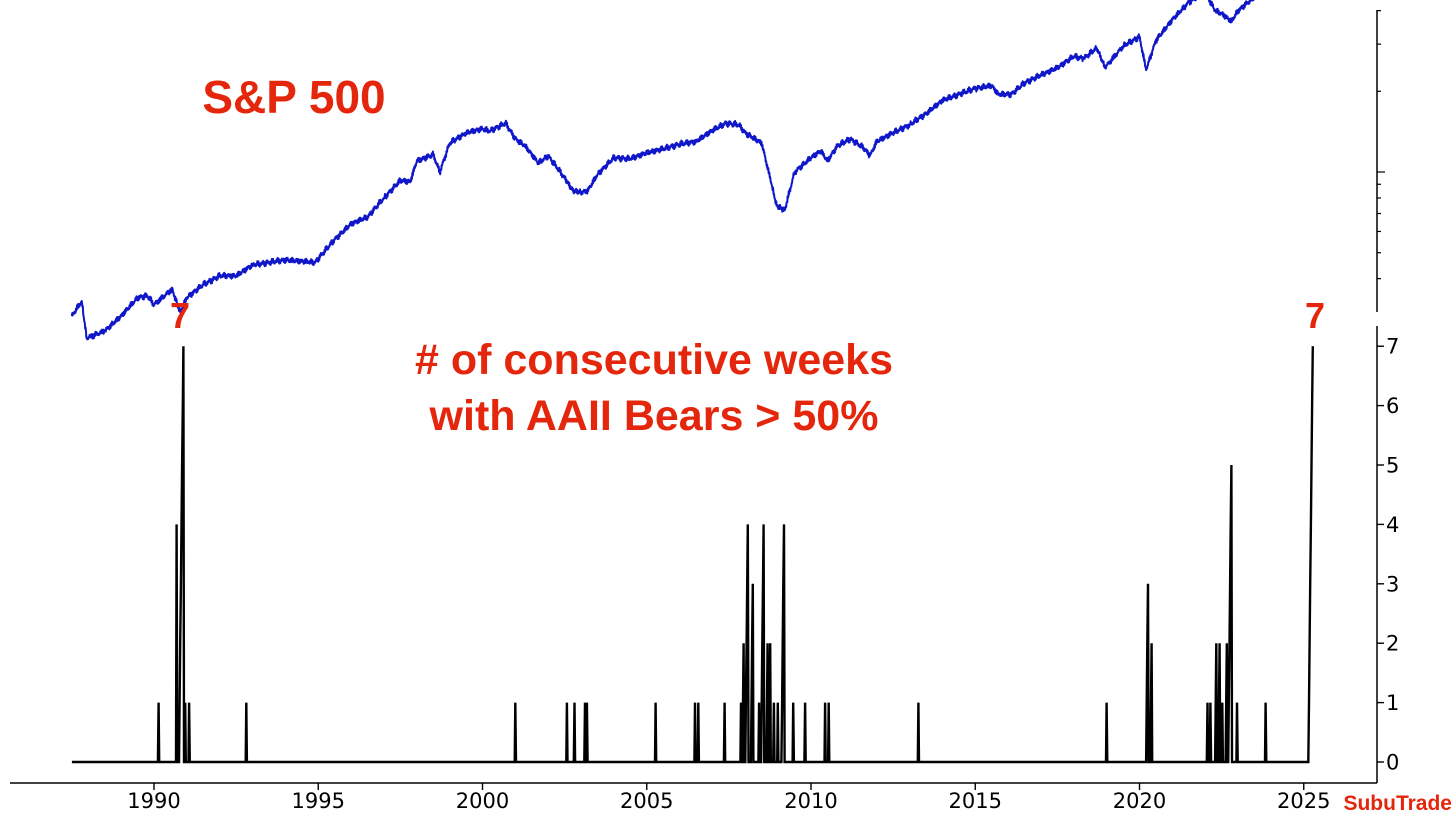 Image resolution: width=1456 pixels, height=821 pixels. I want to click on y-tick-label-5: 5, so click(1392, 466).